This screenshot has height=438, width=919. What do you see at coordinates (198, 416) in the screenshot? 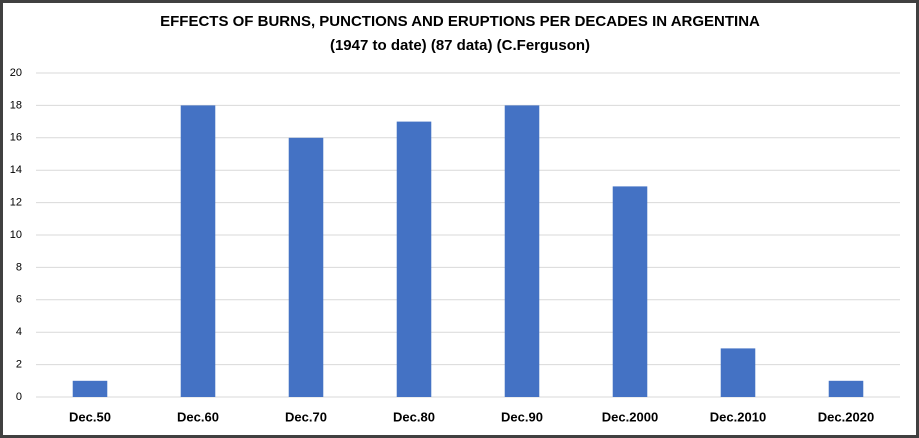
I see `x-tick-label: Dec.60` at bounding box center [198, 416].